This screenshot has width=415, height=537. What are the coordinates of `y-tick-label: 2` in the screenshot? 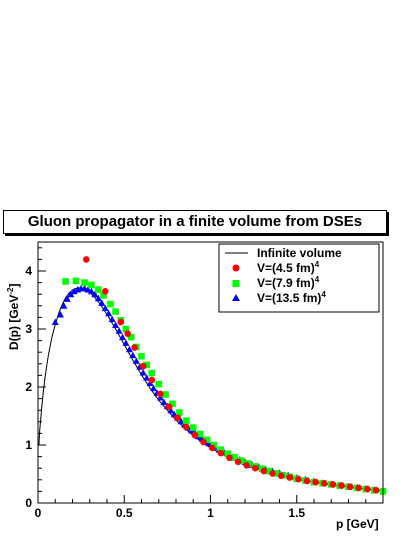 It's located at (28, 387).